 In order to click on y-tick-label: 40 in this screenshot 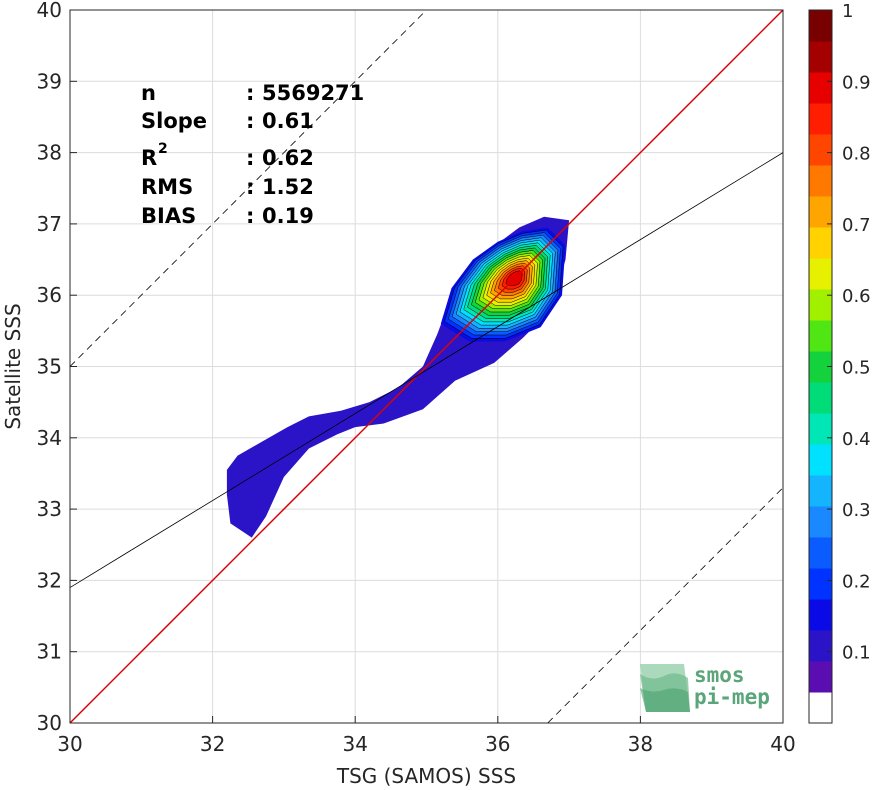, I will do `click(49, 11)`.